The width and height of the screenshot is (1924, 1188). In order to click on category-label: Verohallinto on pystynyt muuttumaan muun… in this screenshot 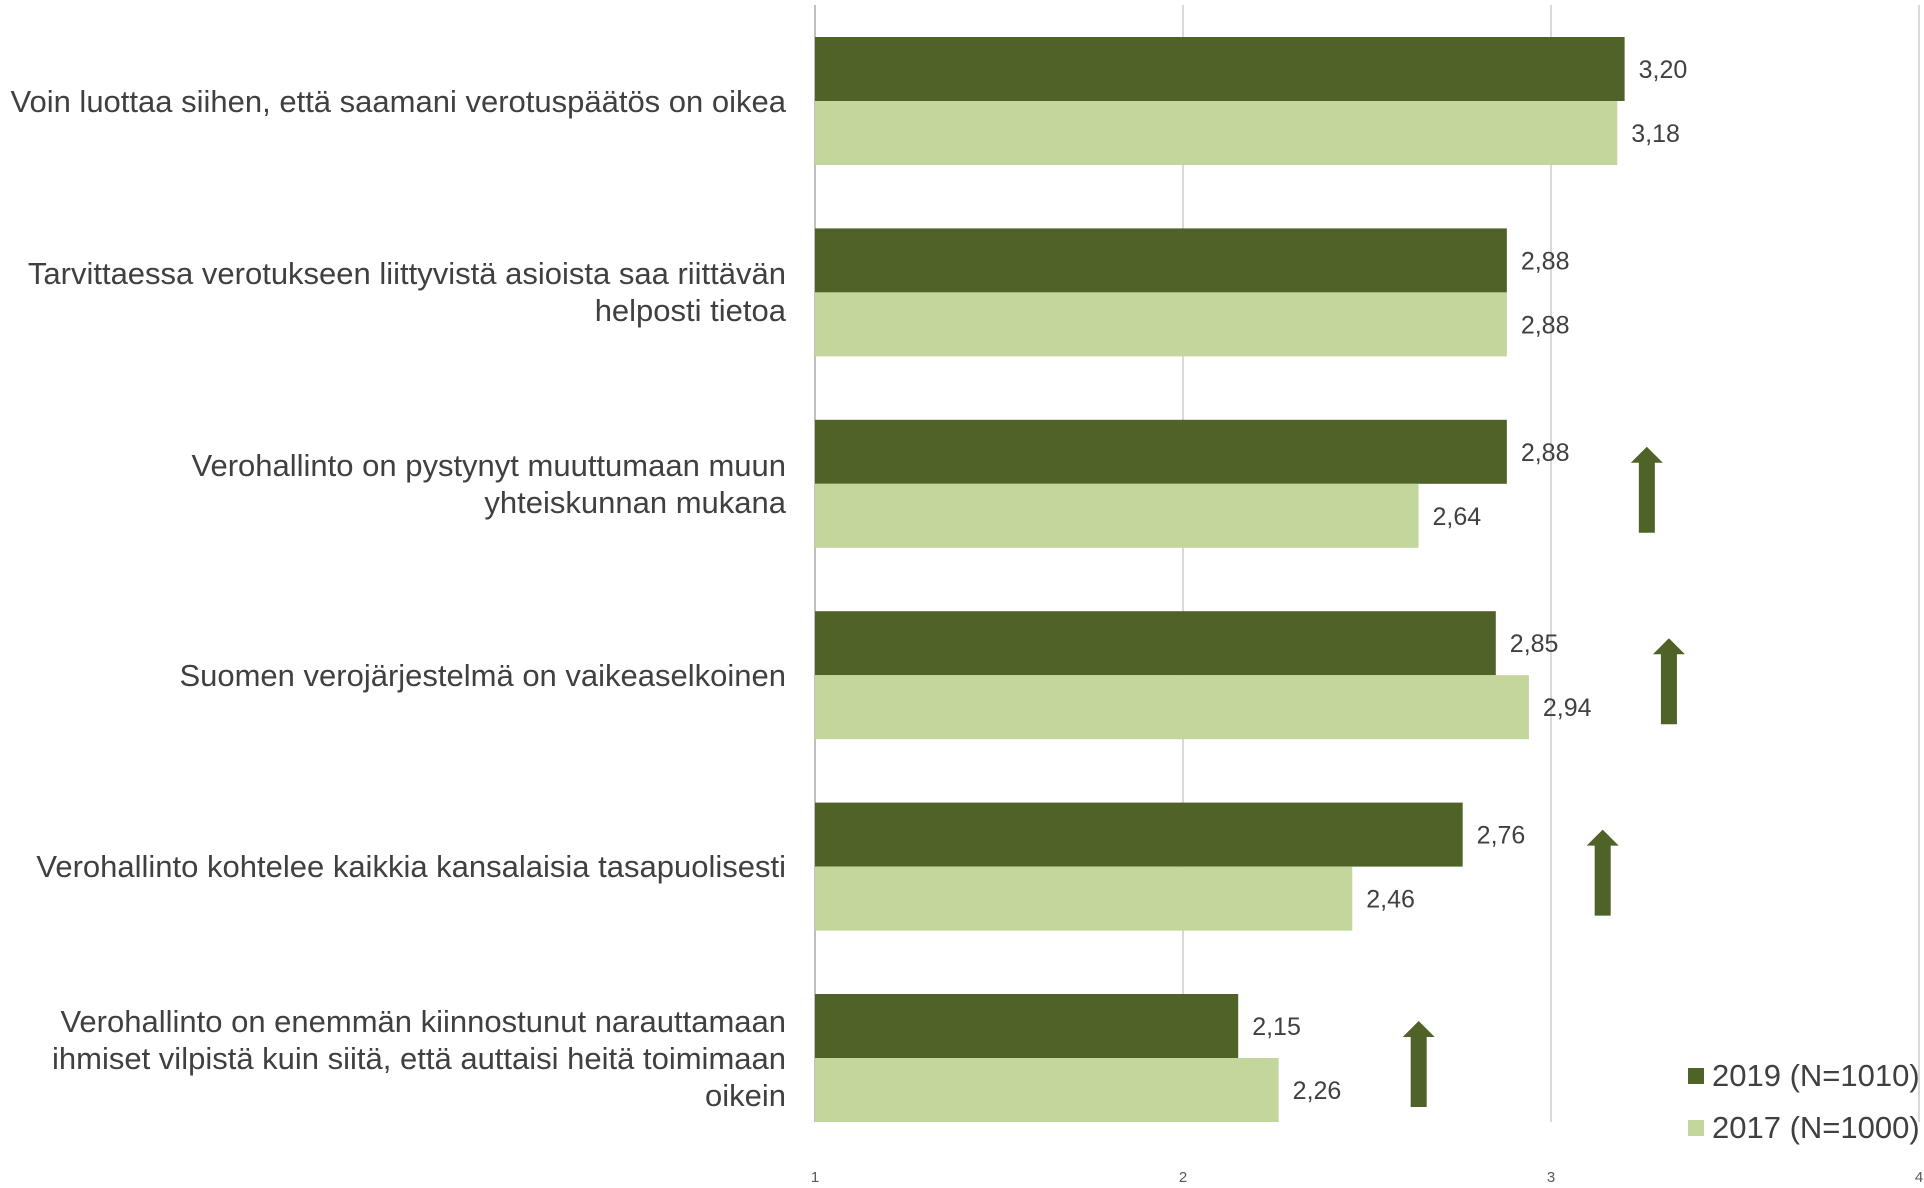, I will do `click(488, 483)`.